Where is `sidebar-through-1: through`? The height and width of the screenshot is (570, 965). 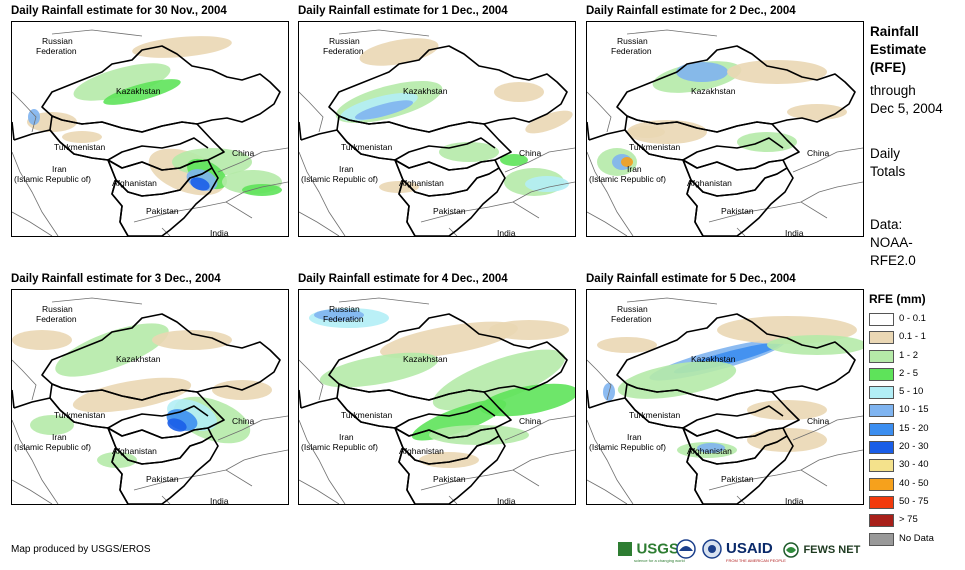 sidebar-through-1: through is located at coordinates (893, 90).